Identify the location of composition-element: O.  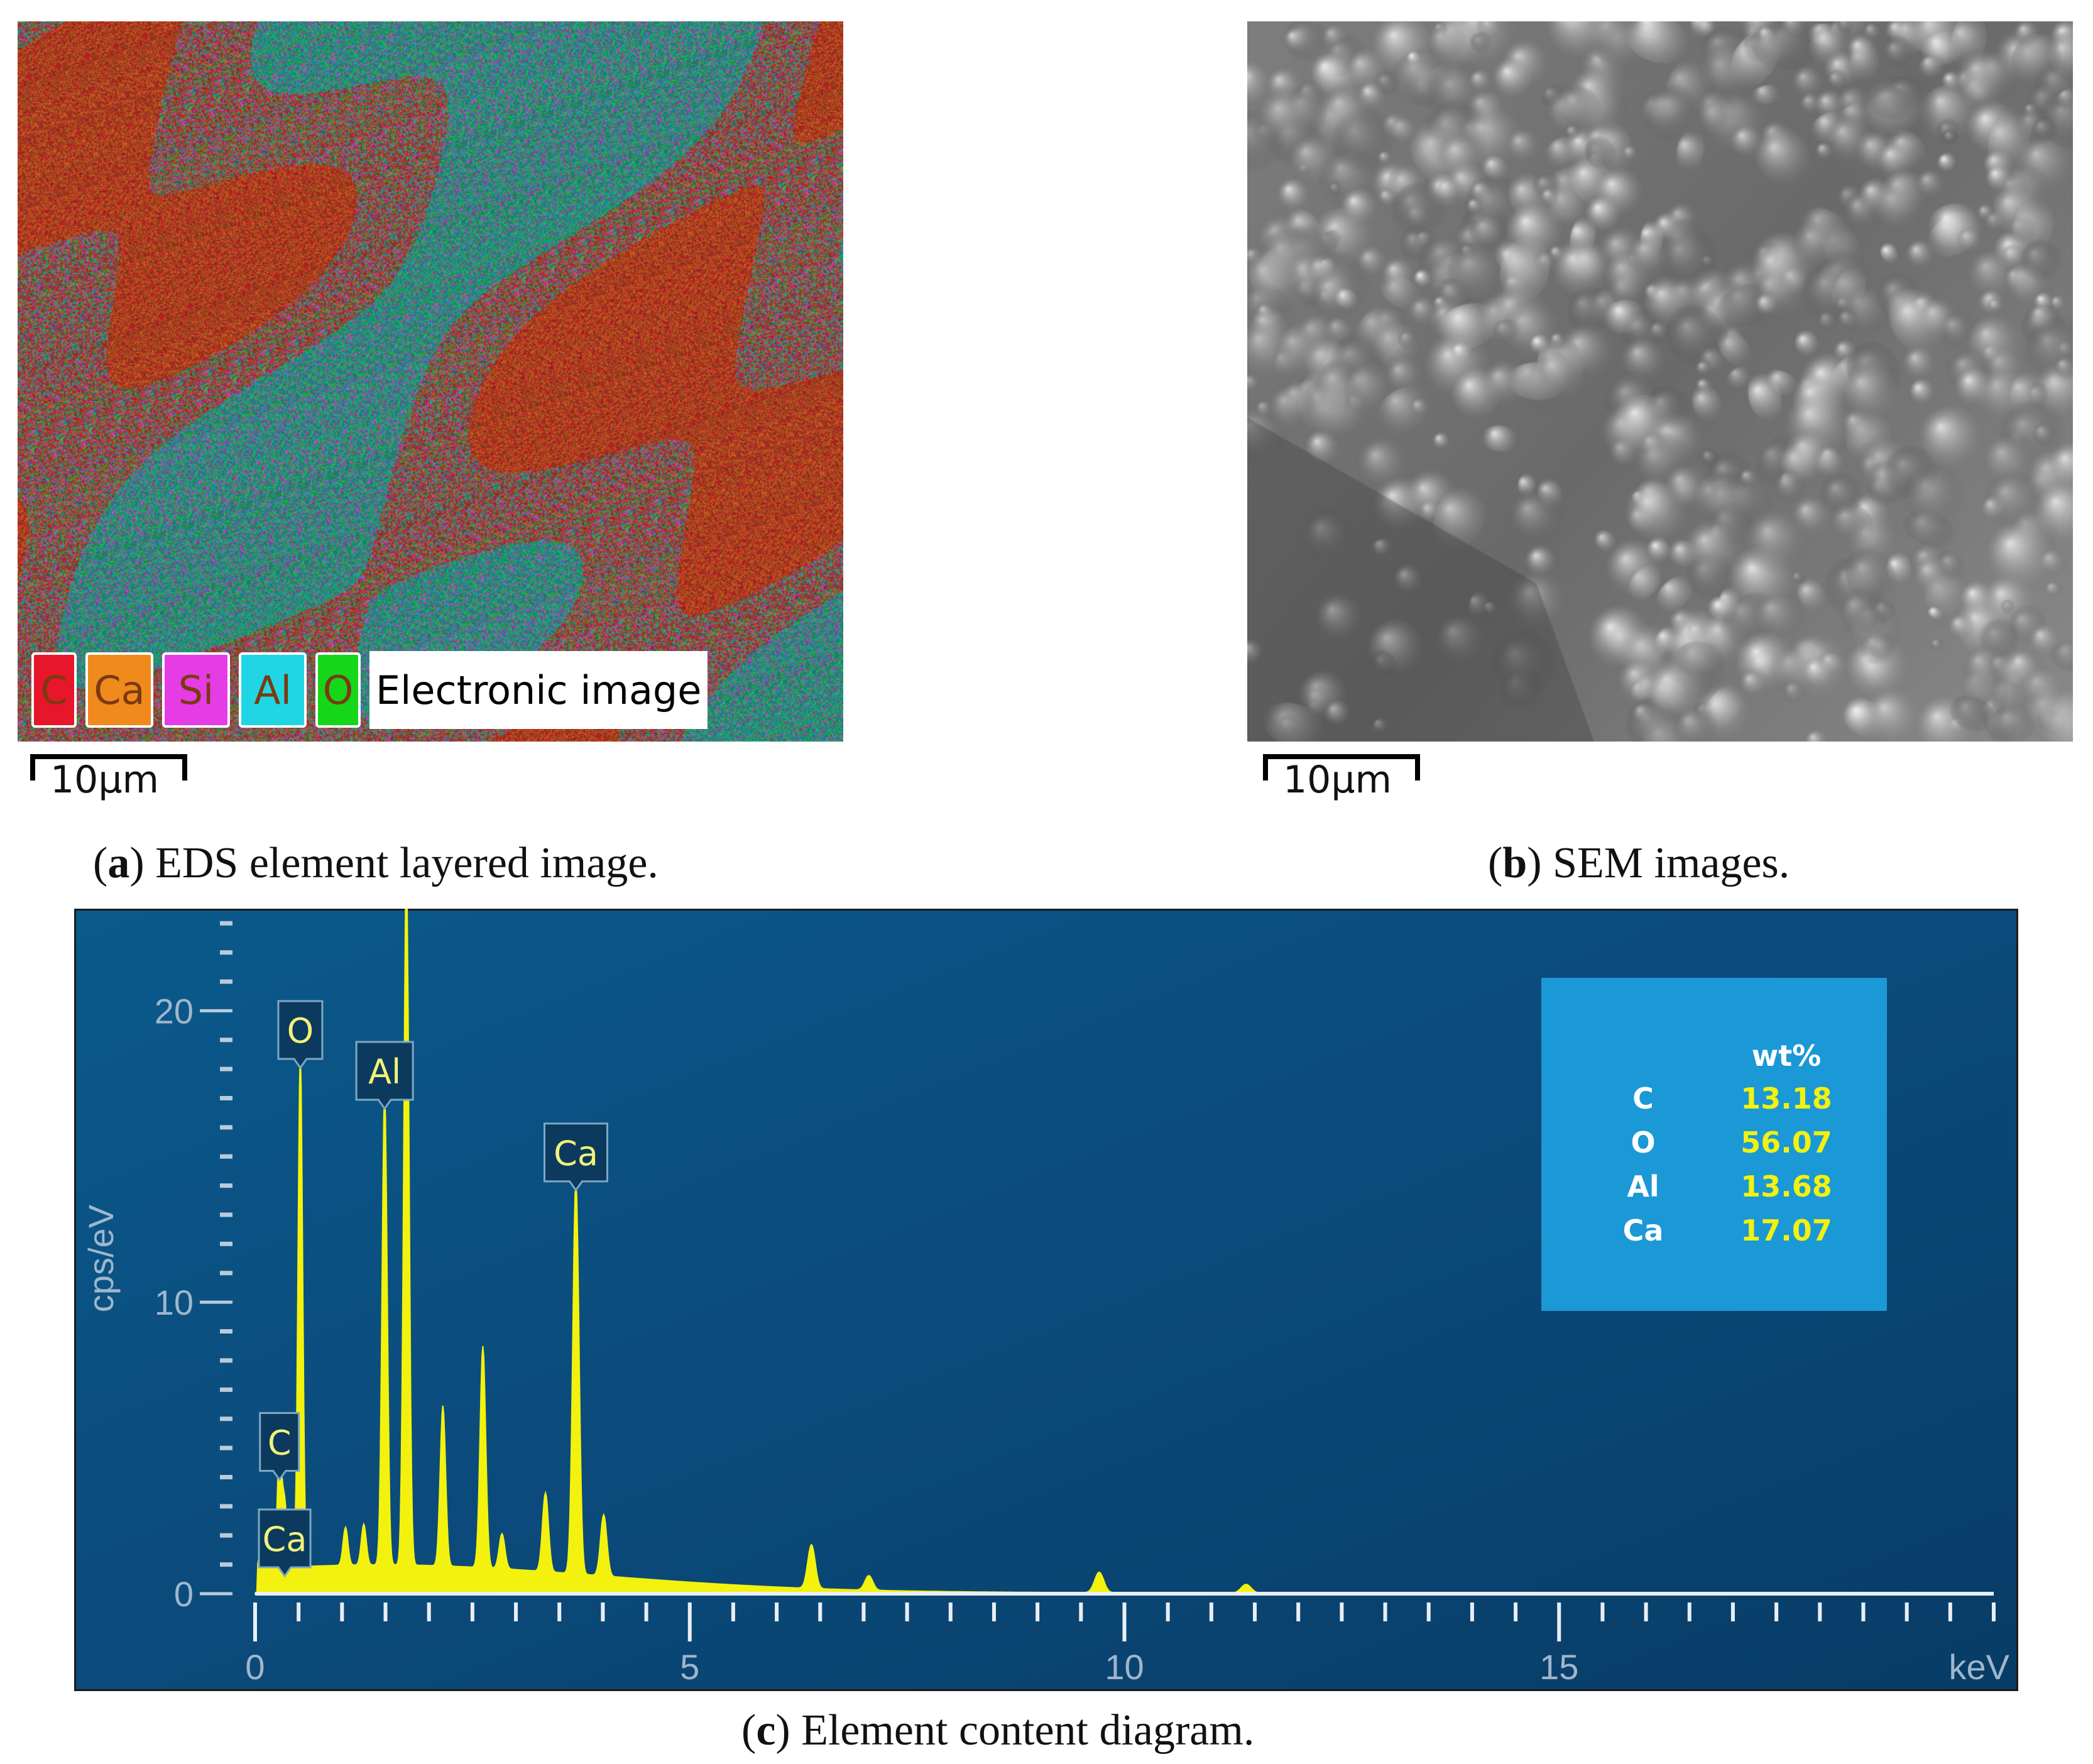
(1643, 1142).